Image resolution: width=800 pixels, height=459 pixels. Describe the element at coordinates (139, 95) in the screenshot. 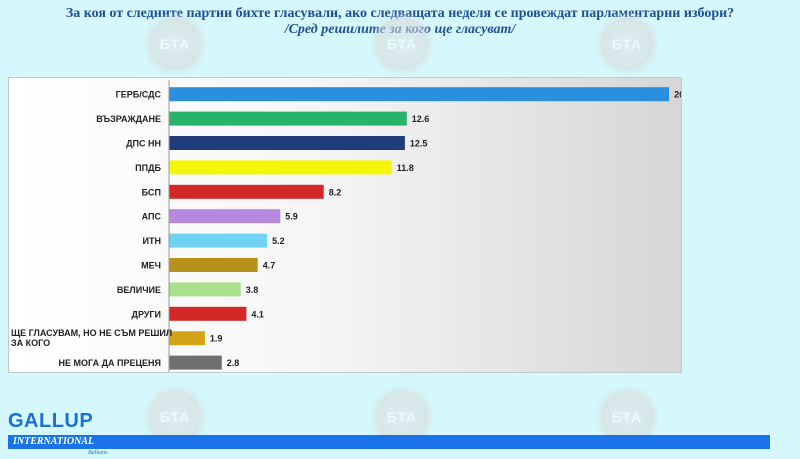

I see `category-label: ГЕРБ/СДС` at that location.